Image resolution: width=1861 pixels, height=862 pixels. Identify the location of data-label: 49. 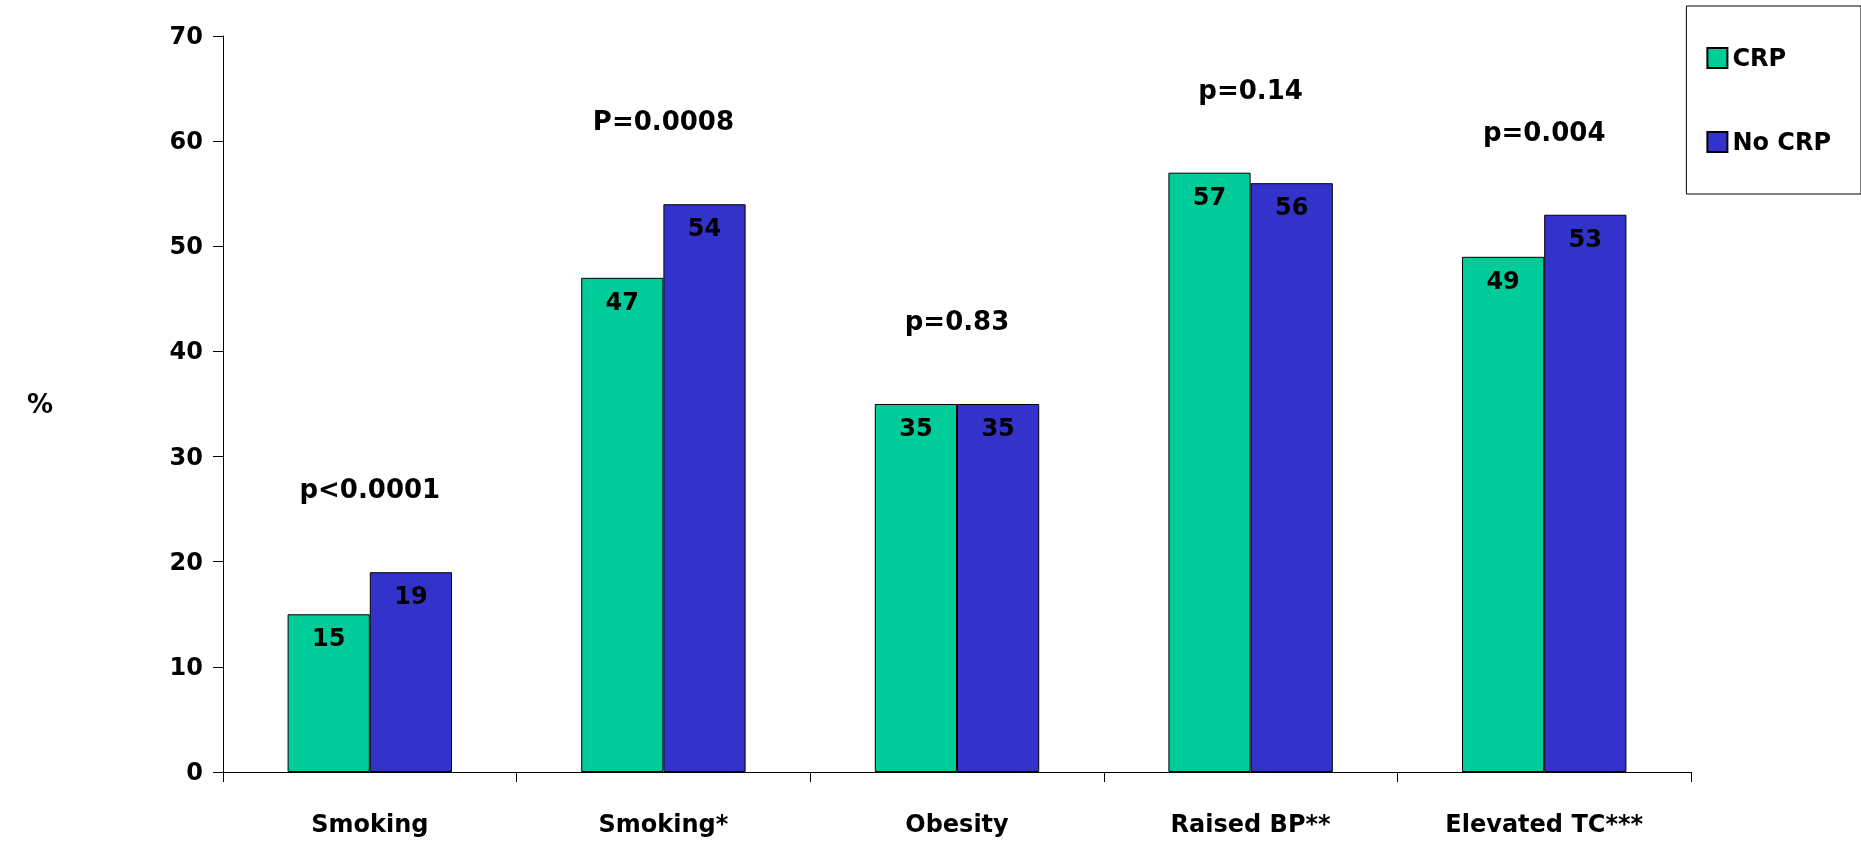
(1503, 280).